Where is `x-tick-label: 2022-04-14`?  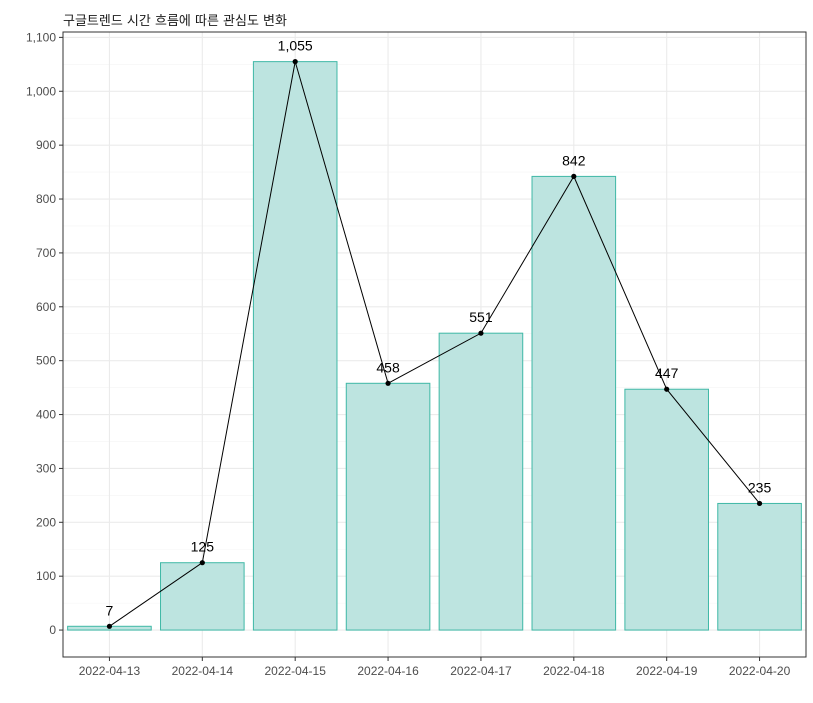
x-tick-label: 2022-04-14 is located at coordinates (203, 671).